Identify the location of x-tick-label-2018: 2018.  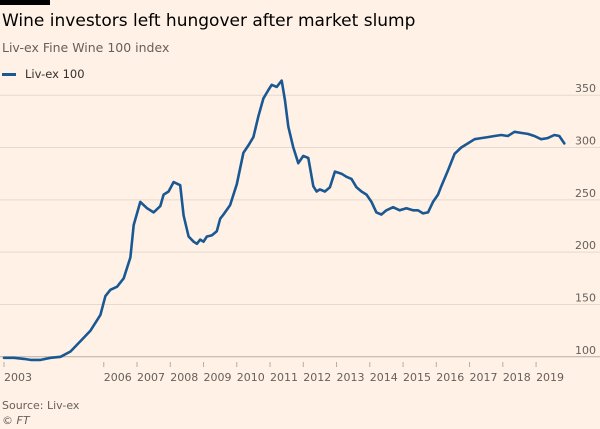
(517, 377).